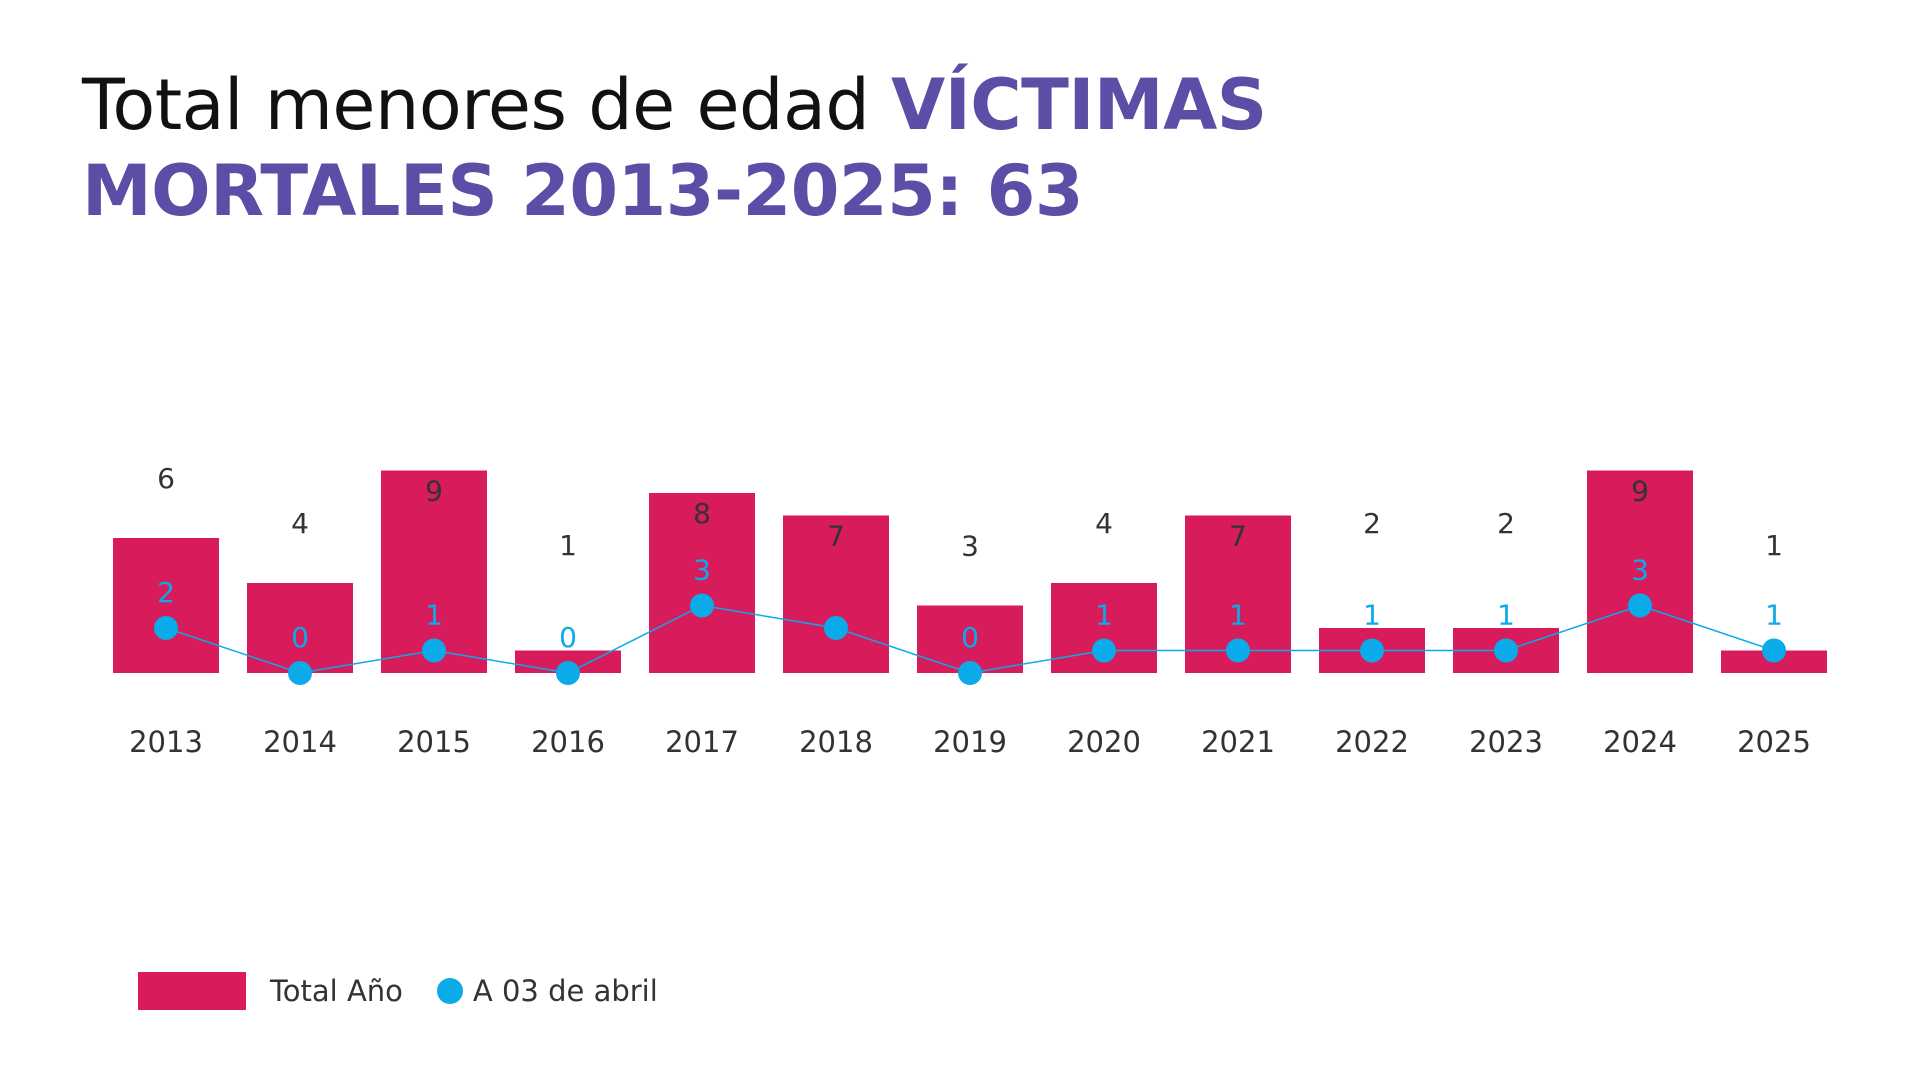  Describe the element at coordinates (166, 628) in the screenshot. I see `point-2013` at that location.